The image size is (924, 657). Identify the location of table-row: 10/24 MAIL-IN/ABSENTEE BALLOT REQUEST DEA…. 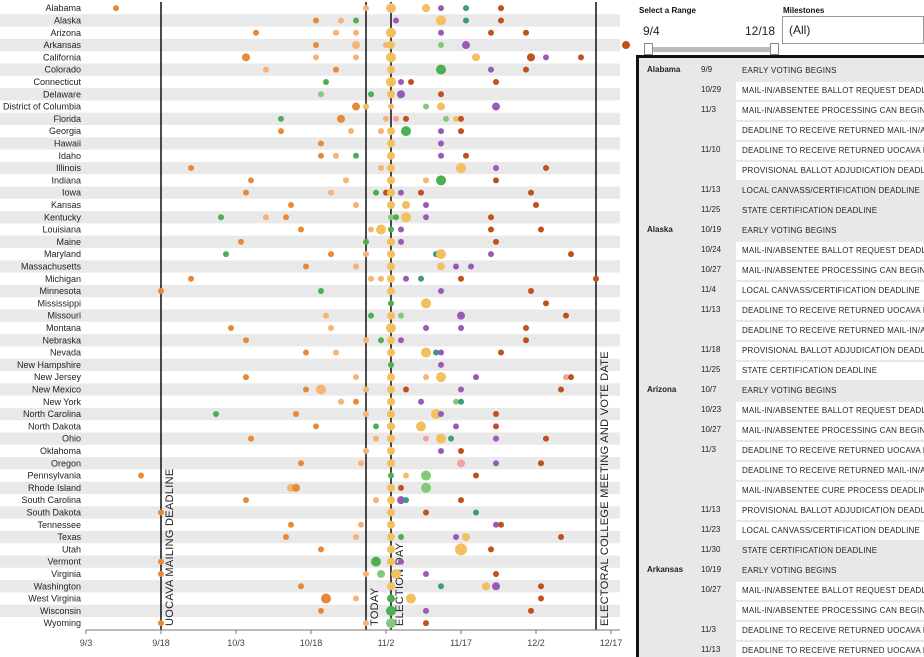
(781, 251).